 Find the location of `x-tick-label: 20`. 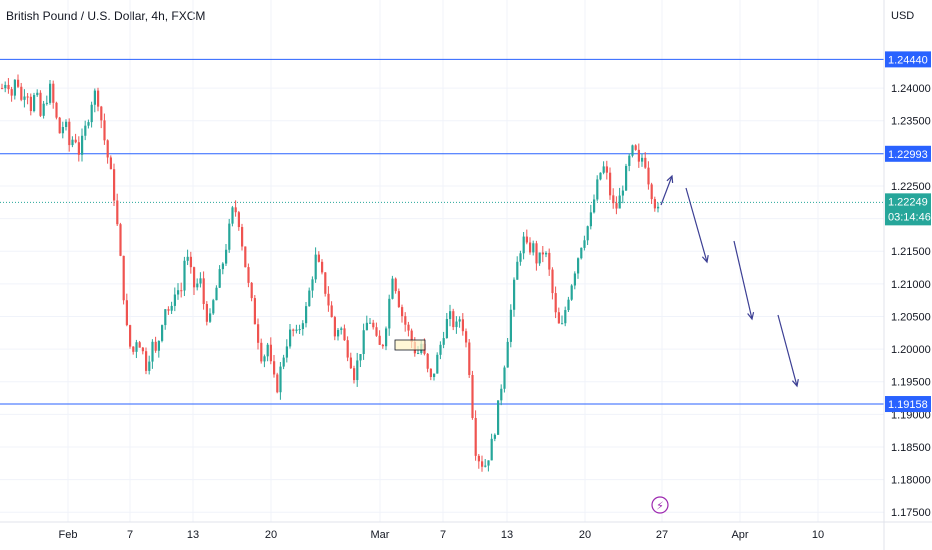

x-tick-label: 20 is located at coordinates (271, 535).